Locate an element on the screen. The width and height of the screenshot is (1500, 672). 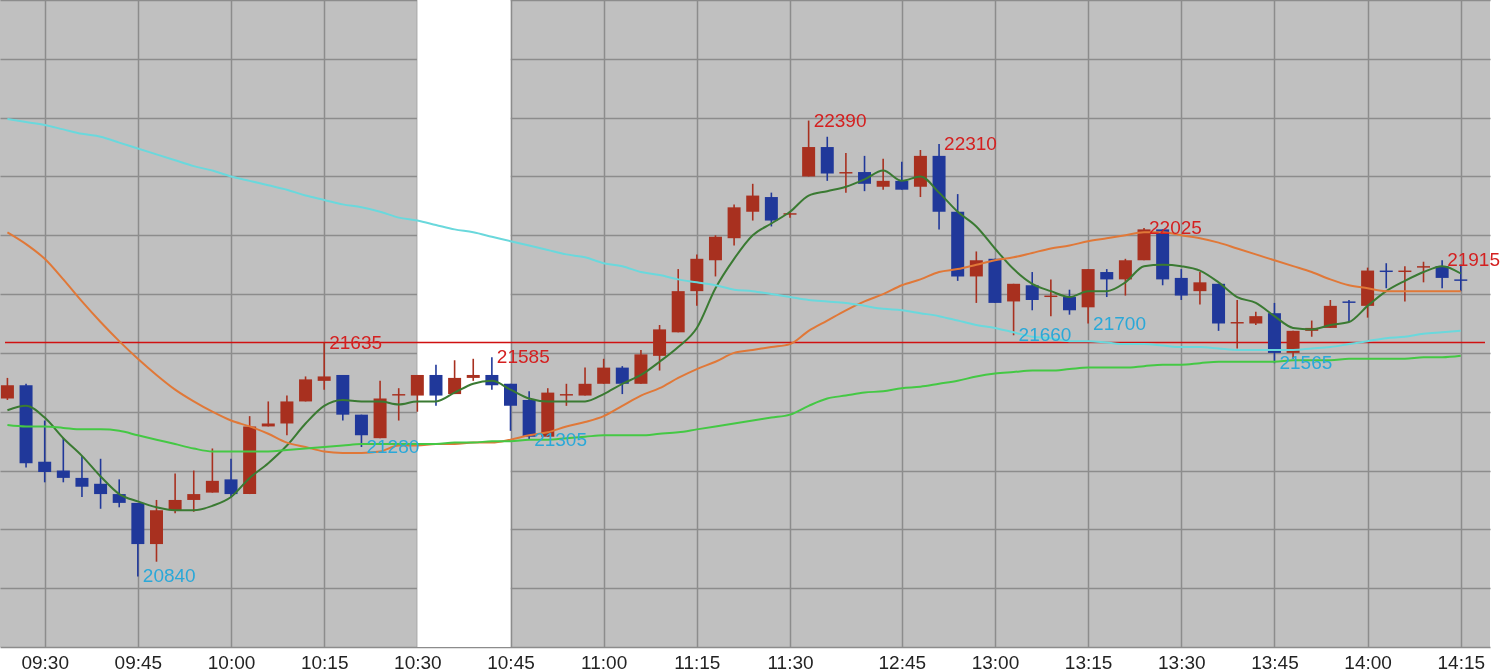
x-tick-label: 13:45 is located at coordinates (1275, 661).